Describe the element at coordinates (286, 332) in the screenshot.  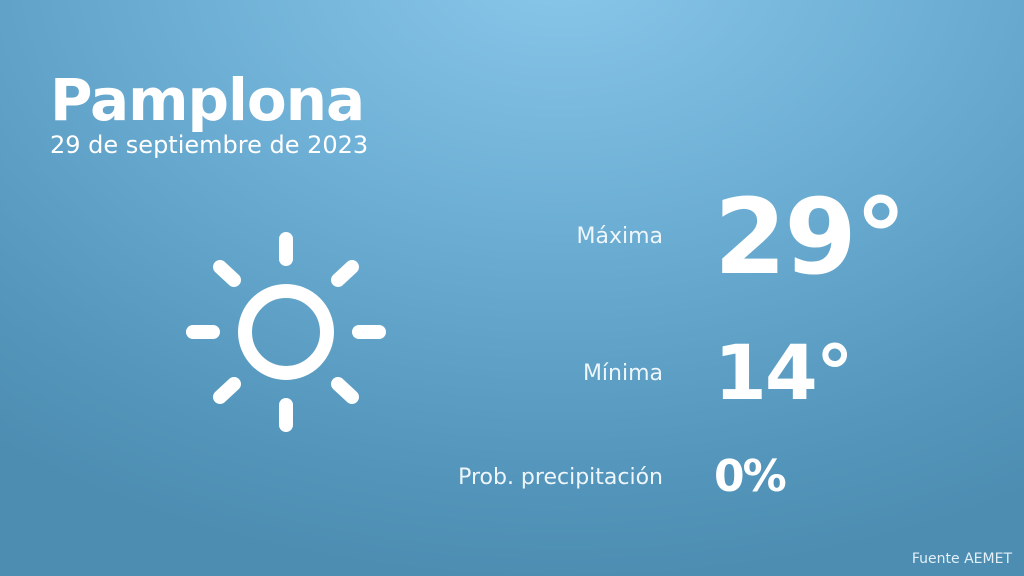
I see `sun-icon` at that location.